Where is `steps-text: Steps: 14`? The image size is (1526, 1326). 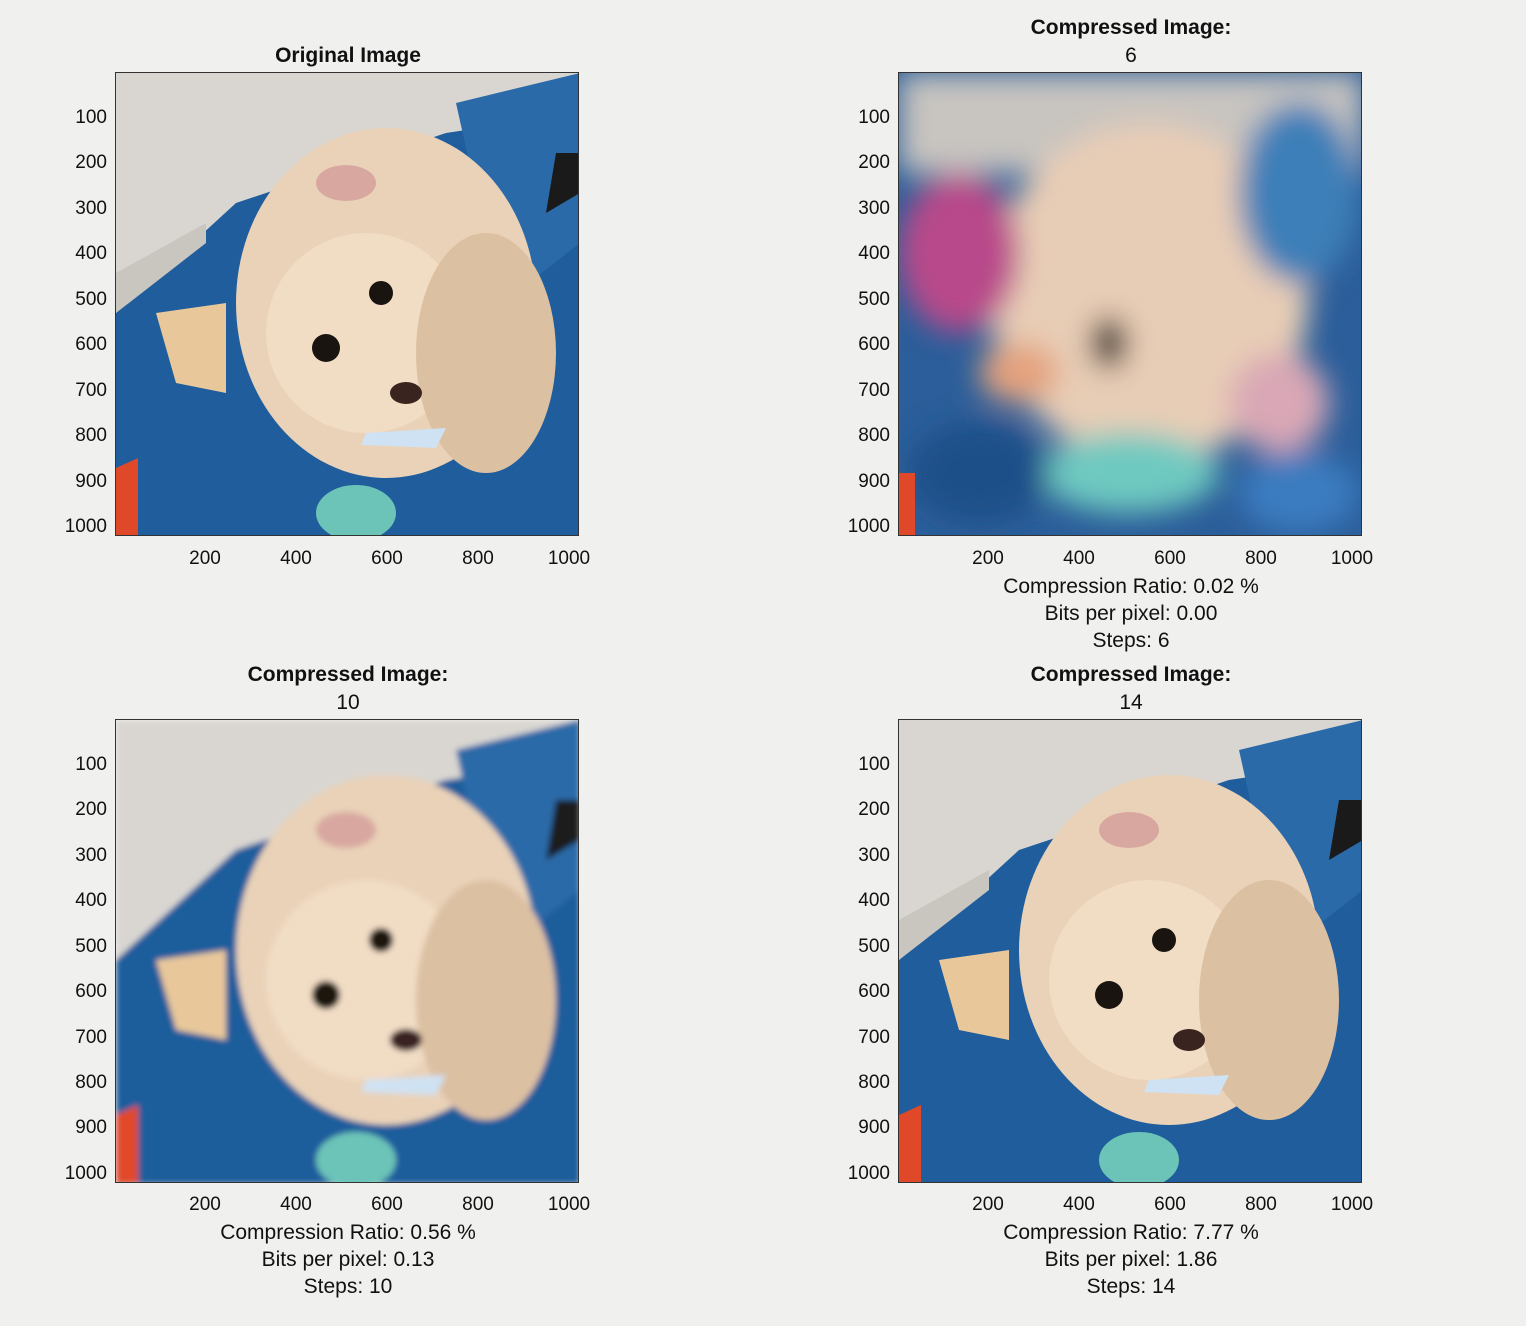
steps-text: Steps: 14 is located at coordinates (1131, 1286).